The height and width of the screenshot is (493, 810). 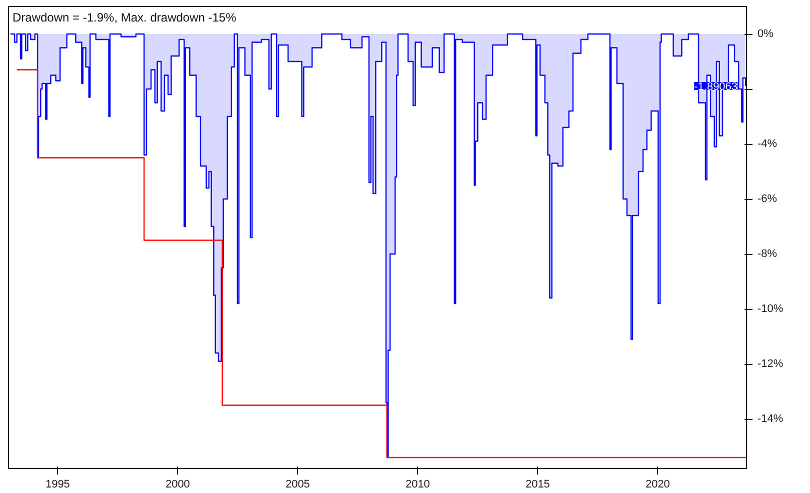 I want to click on y-tick-label: -14%, so click(x=771, y=419).